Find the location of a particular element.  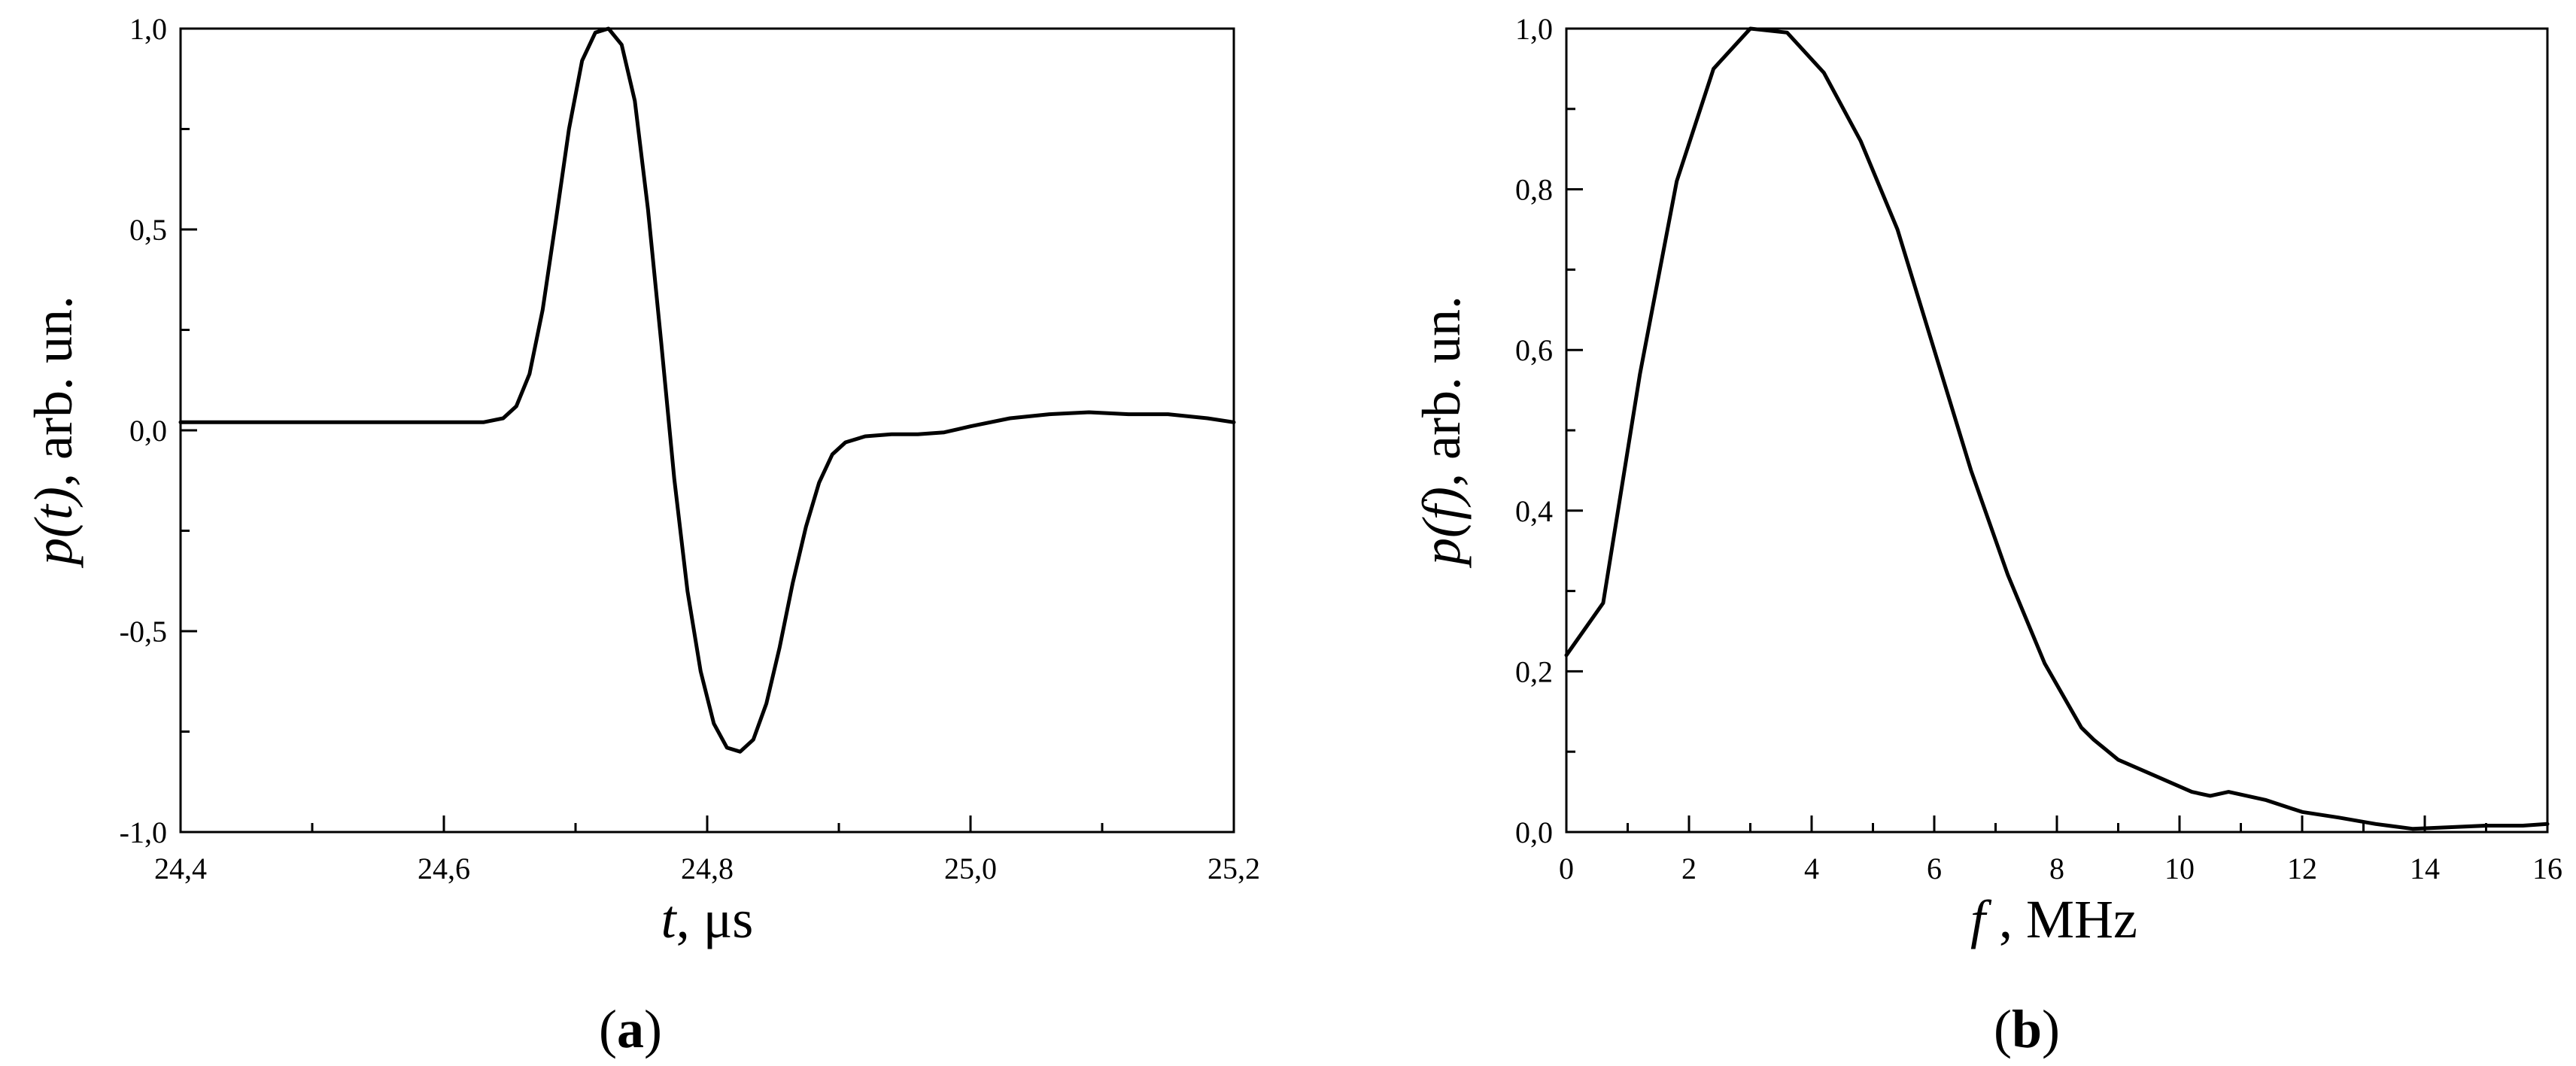

x-tick-label: 14 is located at coordinates (2425, 869).